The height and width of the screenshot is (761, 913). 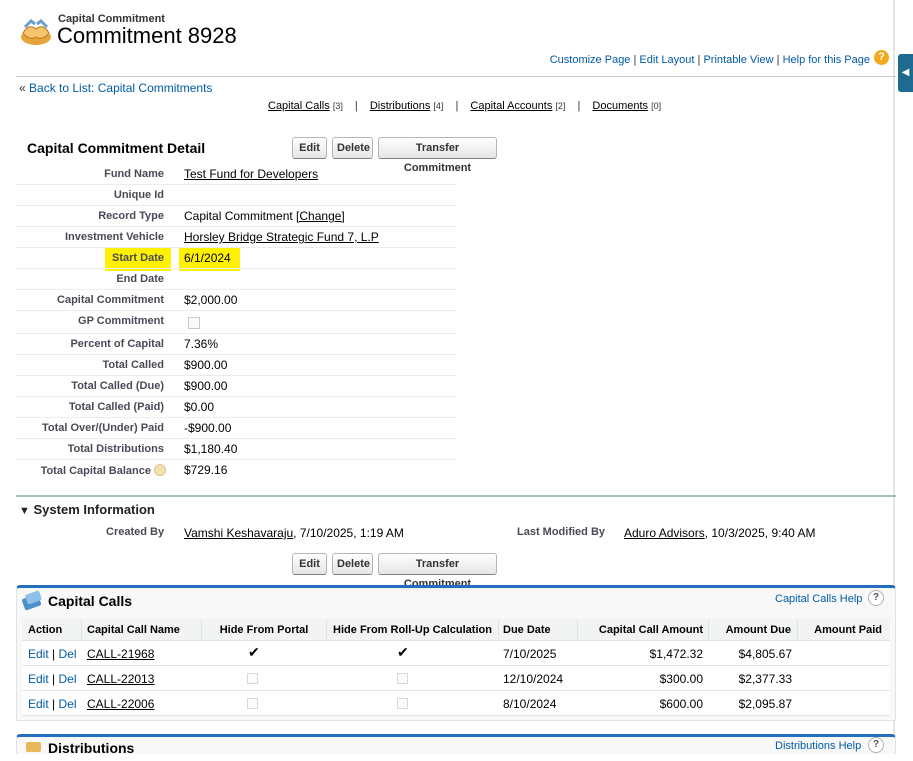 What do you see at coordinates (264, 630) in the screenshot?
I see `column-header-hide-portal: Hide From Portal` at bounding box center [264, 630].